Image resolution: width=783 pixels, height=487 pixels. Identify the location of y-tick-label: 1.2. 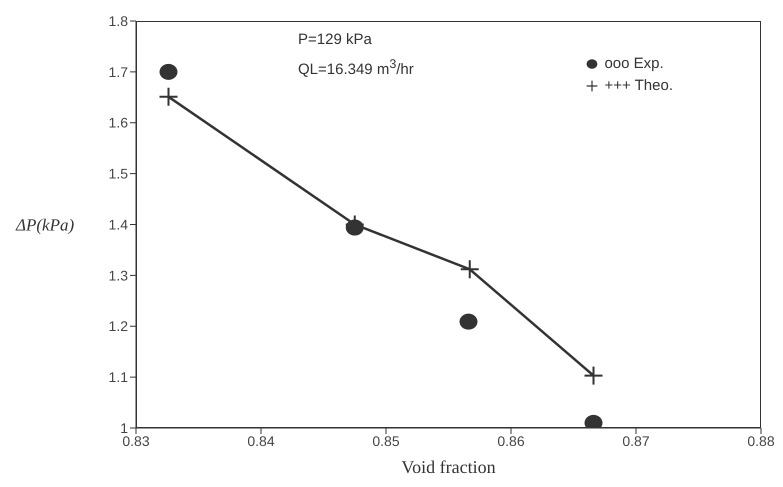
(118, 326).